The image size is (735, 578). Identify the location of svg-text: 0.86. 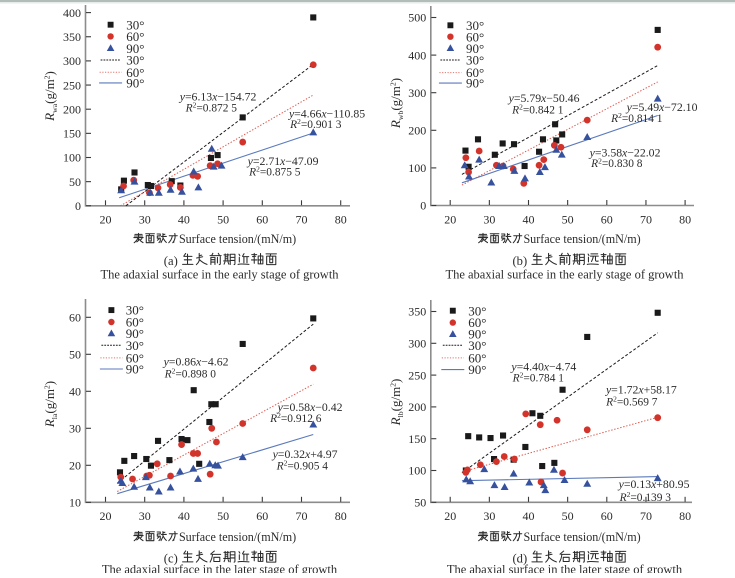
(185, 362).